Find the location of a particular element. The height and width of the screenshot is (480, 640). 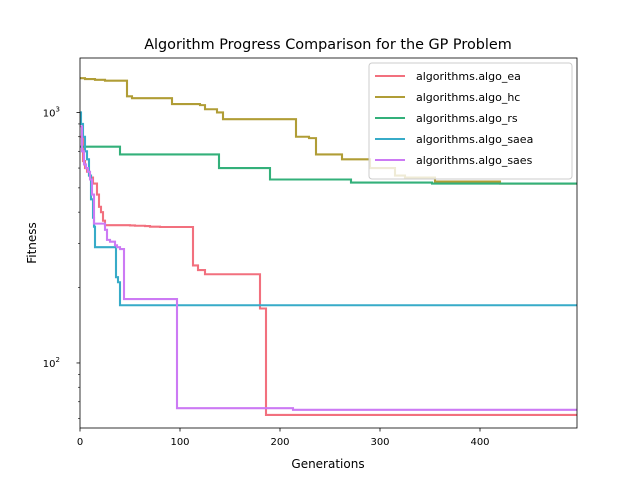

series-line-algorithms-algo-rs is located at coordinates (328, 165).